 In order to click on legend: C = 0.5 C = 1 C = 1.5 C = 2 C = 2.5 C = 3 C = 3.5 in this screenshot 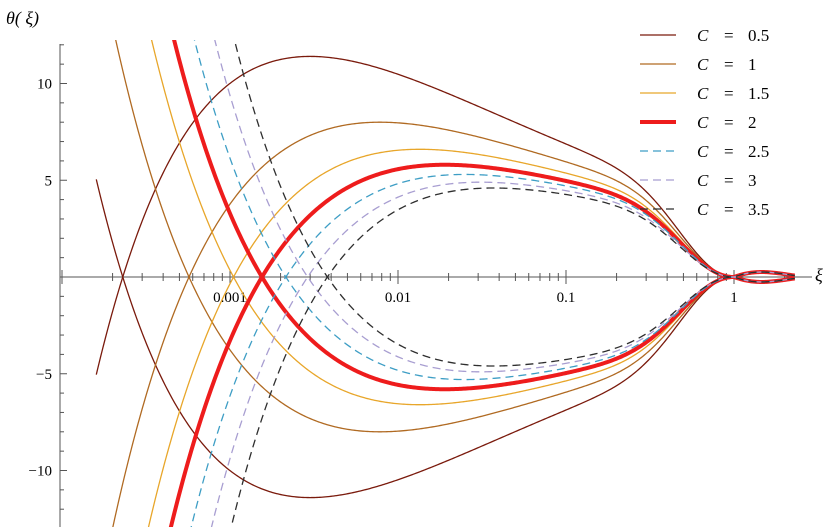, I will do `click(704, 122)`.